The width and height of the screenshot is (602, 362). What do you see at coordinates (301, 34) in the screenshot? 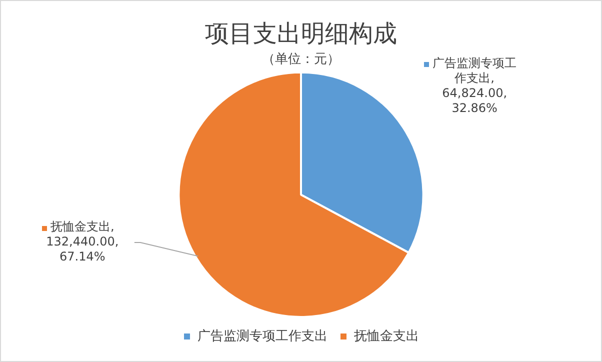
I see `chart-title: 项目支出明细构成` at bounding box center [301, 34].